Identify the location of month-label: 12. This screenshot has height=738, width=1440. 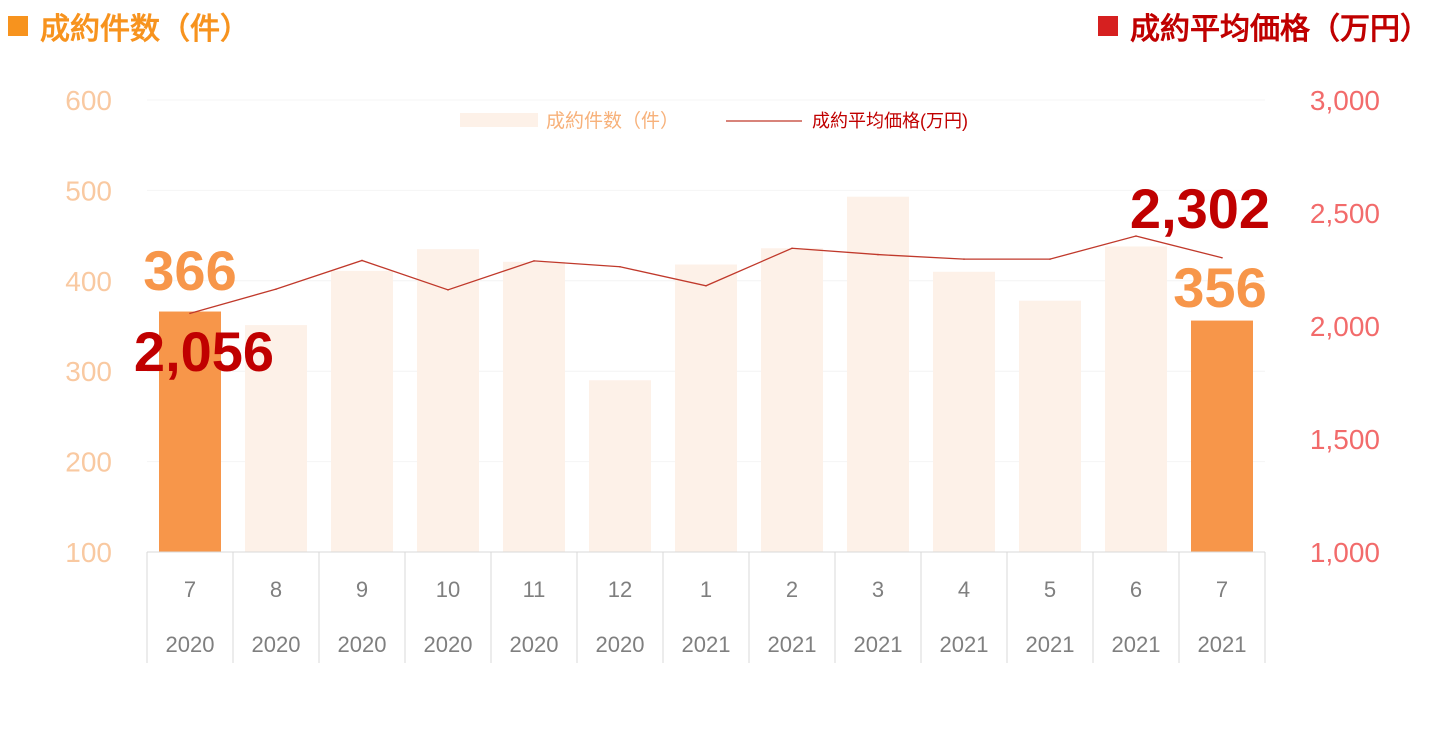
(620, 589).